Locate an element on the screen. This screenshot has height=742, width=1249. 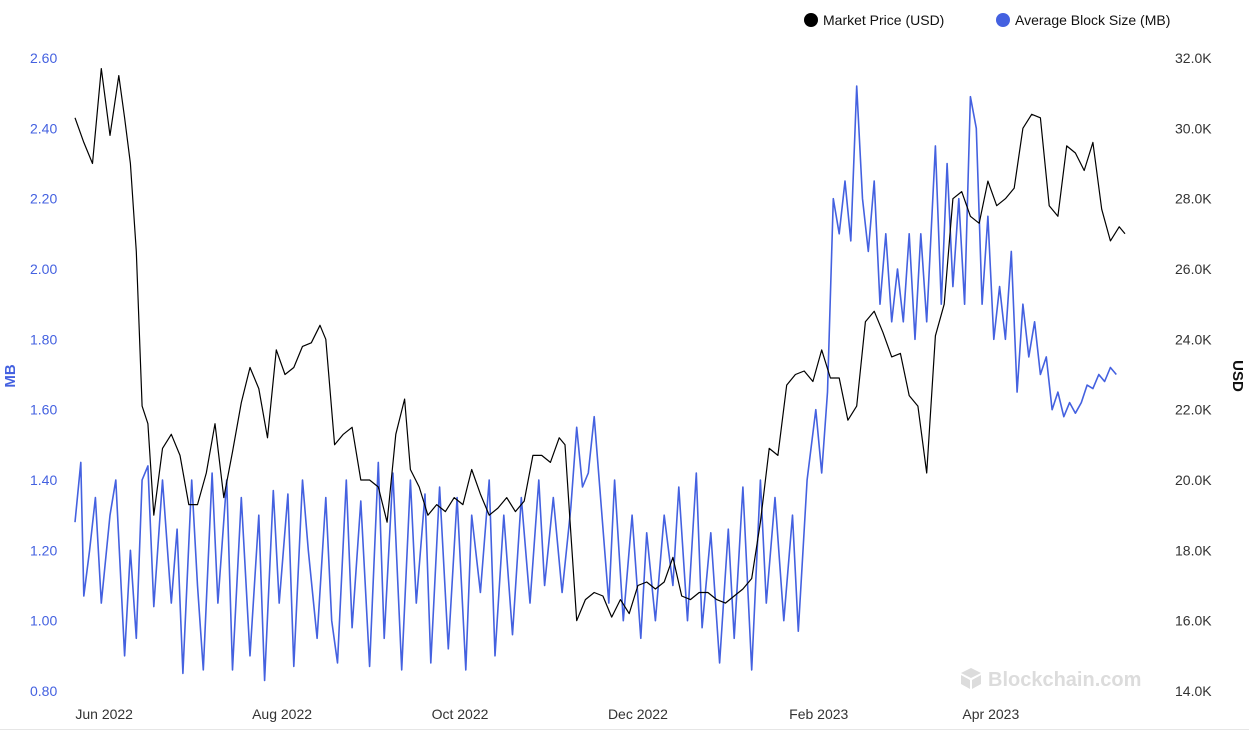
legend-marker-market-price is located at coordinates (811, 20).